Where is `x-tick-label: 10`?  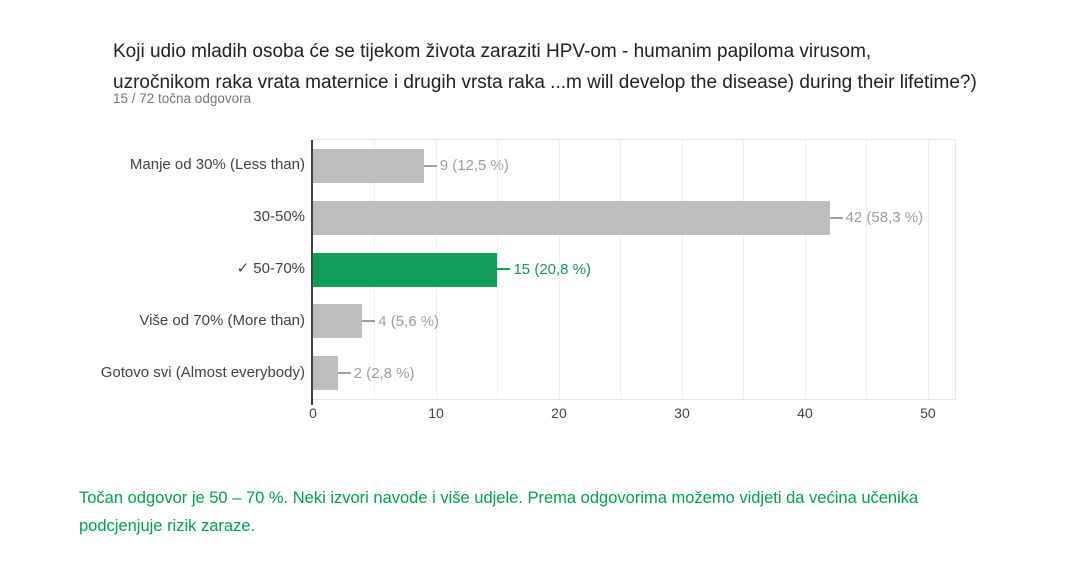 x-tick-label: 10 is located at coordinates (436, 413).